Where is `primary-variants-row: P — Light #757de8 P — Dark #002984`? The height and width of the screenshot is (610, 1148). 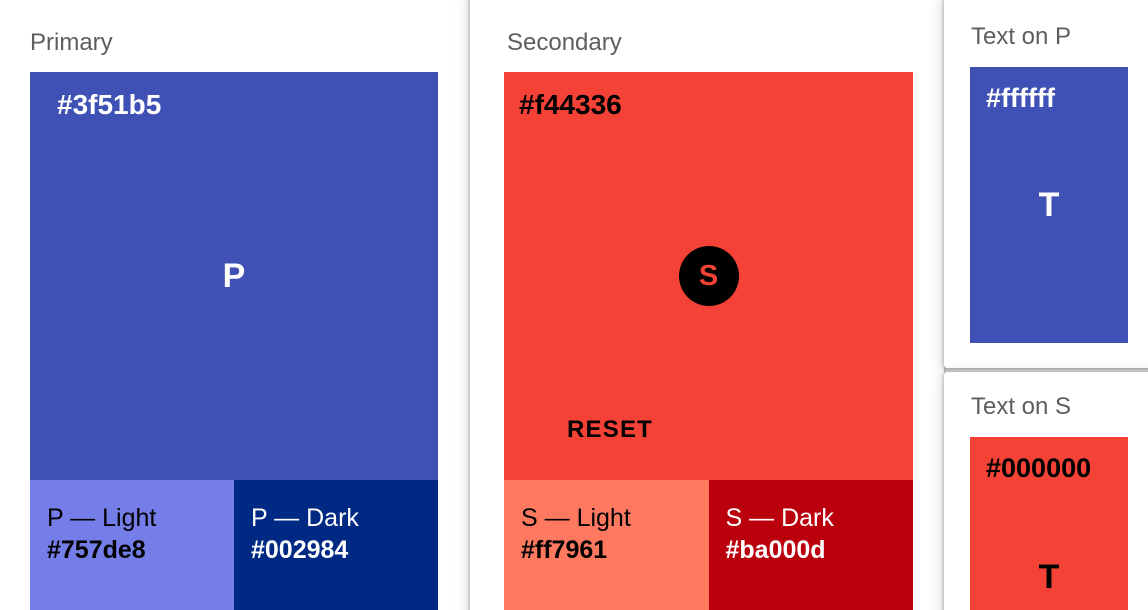
primary-variants-row: P — Light #757de8 P — Dark #002984 is located at coordinates (234, 545).